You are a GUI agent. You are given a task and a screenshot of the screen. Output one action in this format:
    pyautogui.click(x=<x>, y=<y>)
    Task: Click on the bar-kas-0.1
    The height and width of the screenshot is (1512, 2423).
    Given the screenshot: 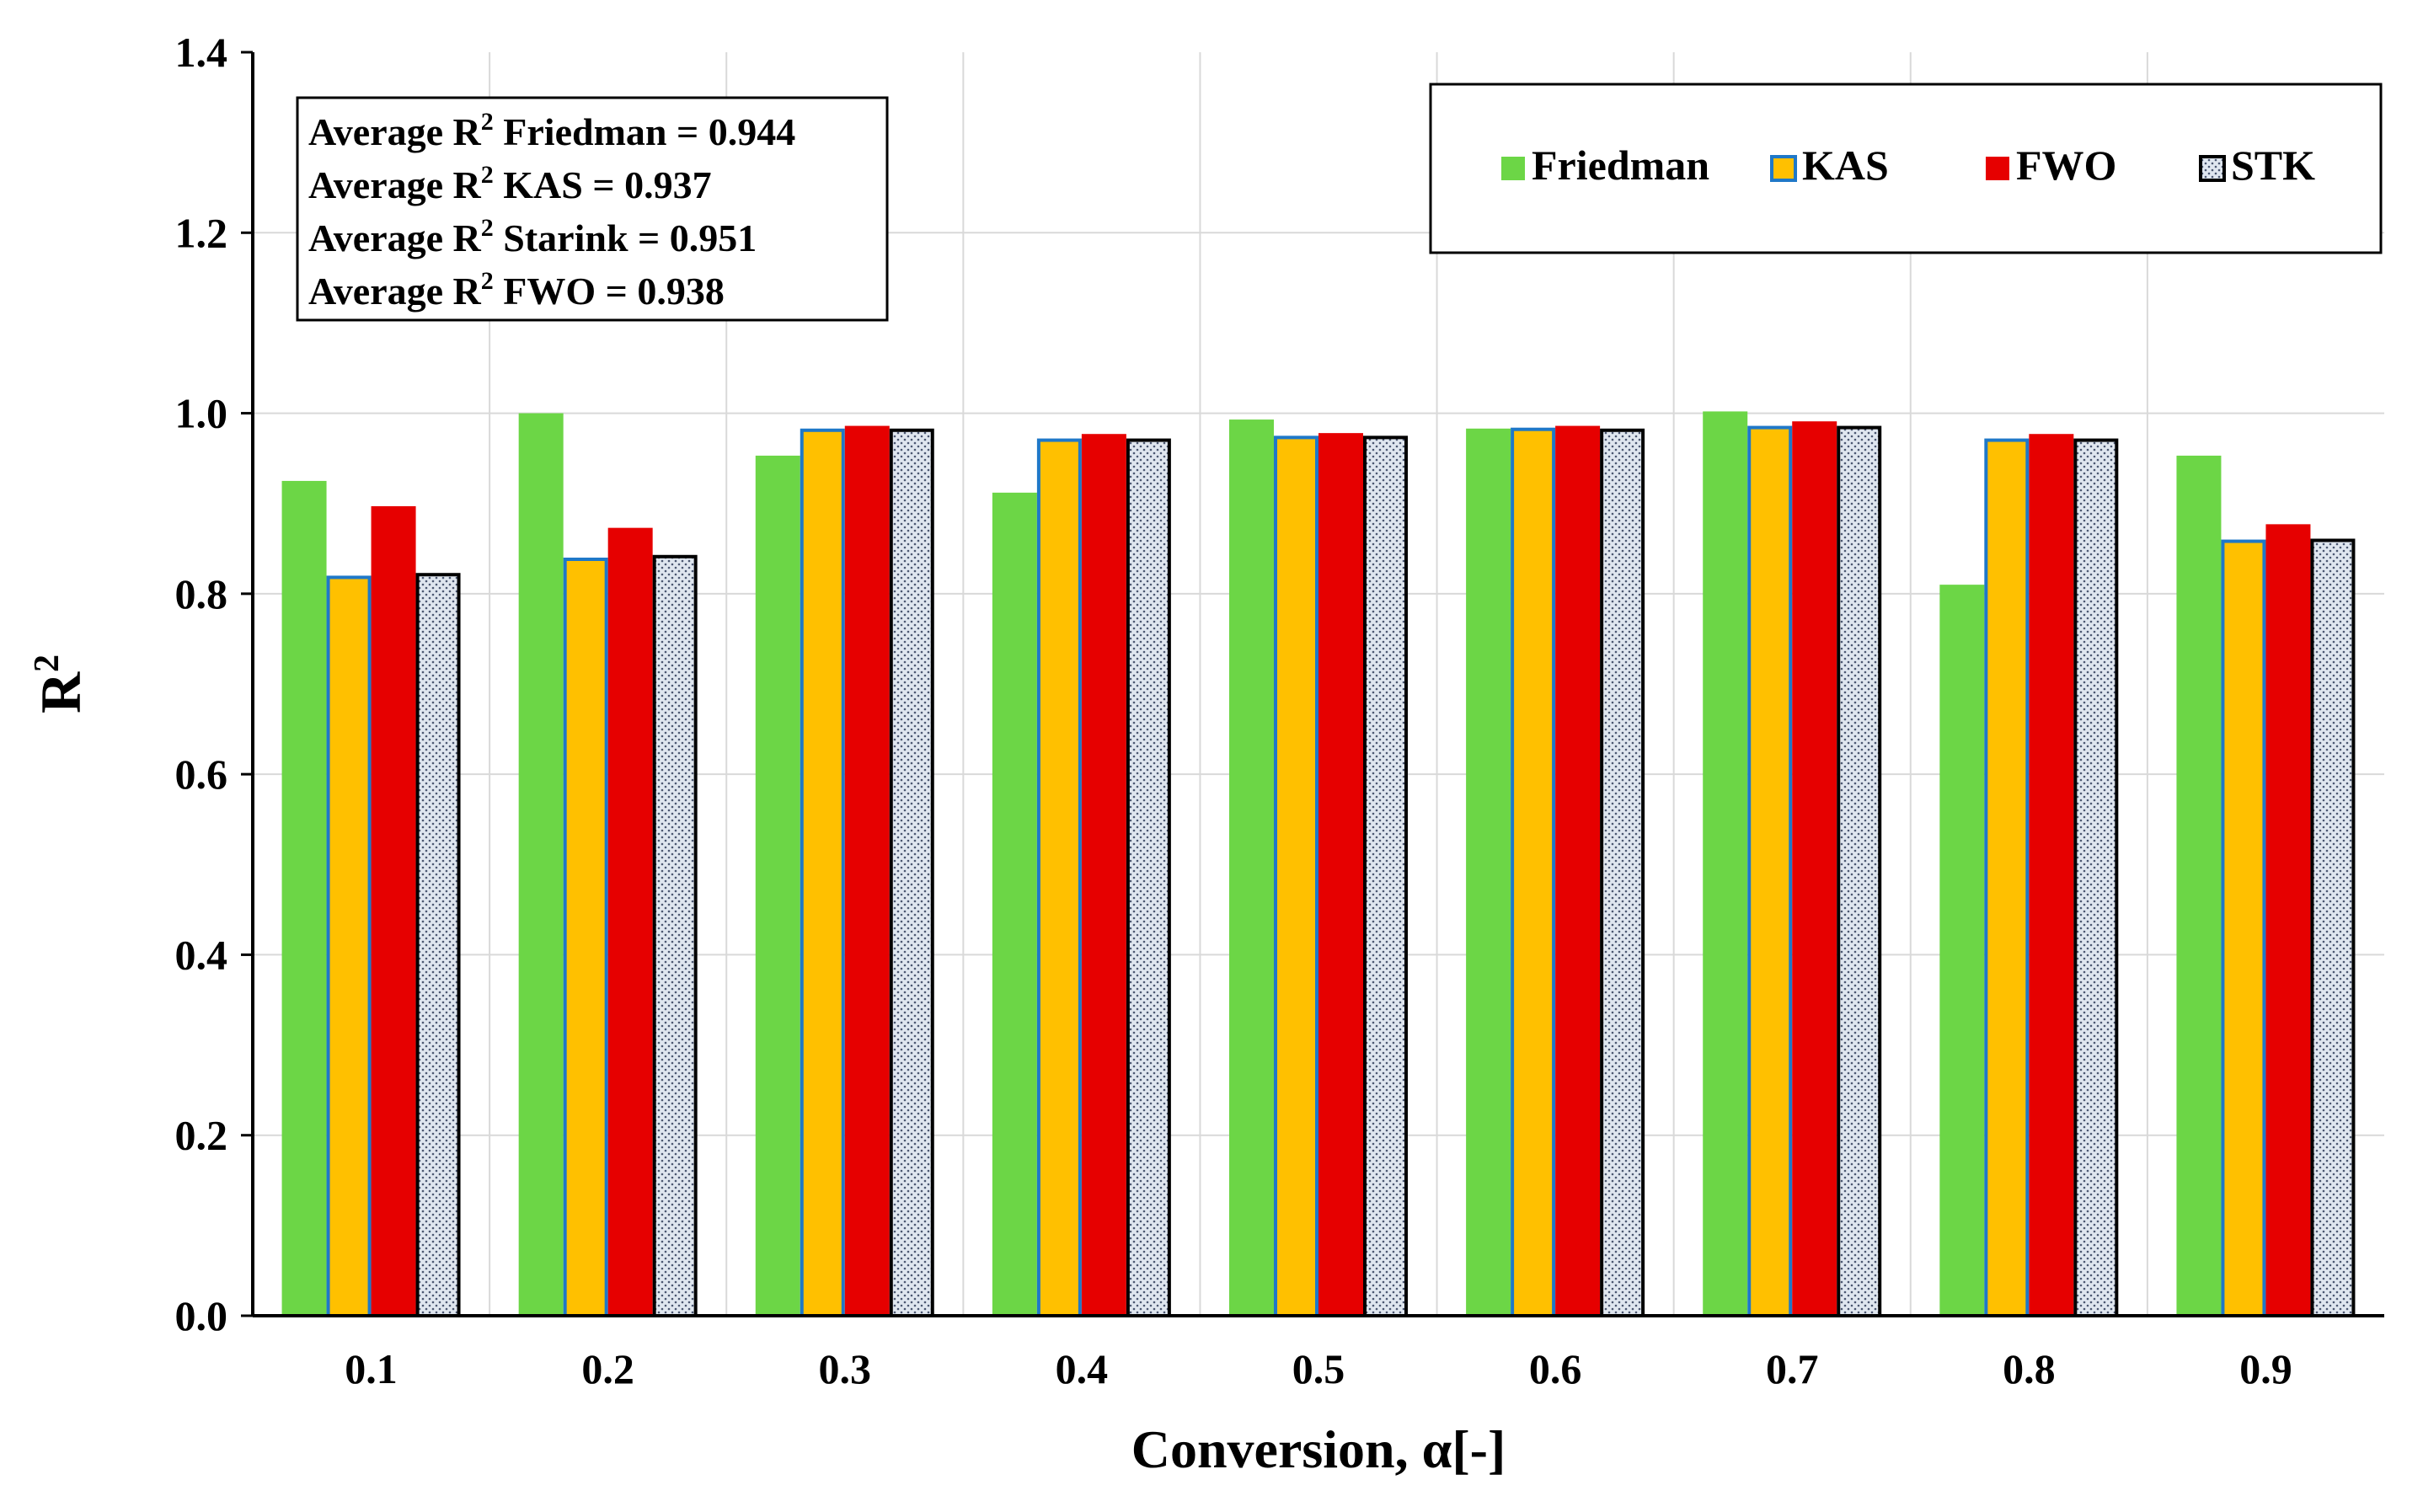 What is the action you would take?
    pyautogui.click(x=349, y=946)
    